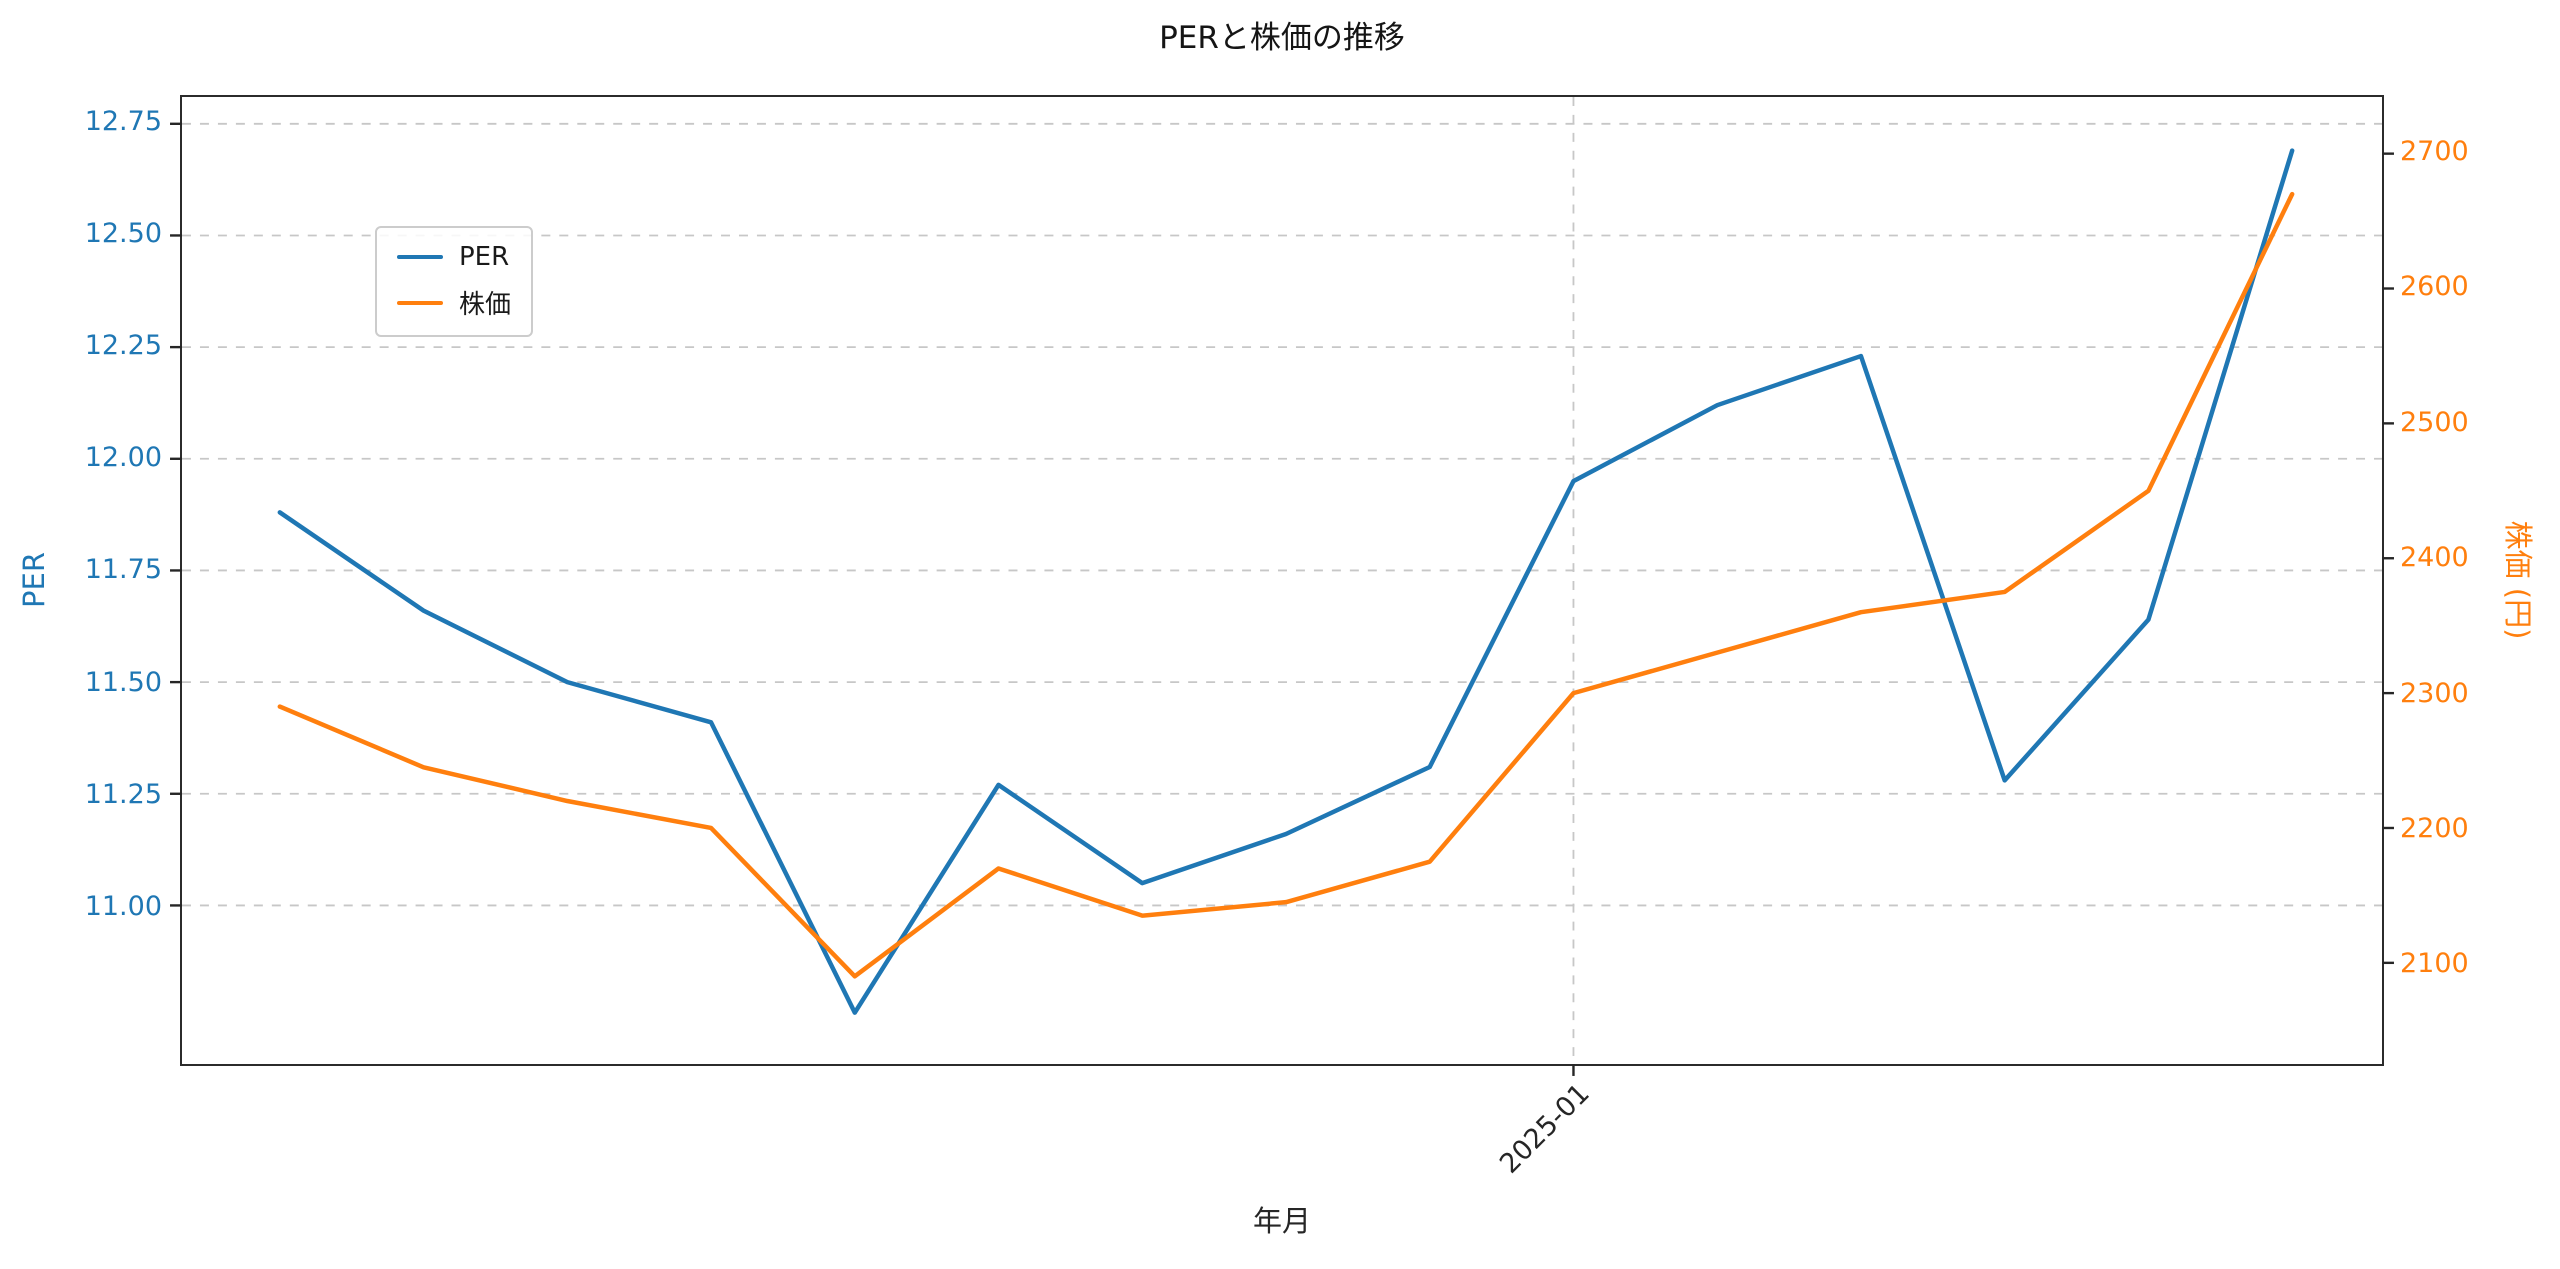 Image resolution: width=2560 pixels, height=1269 pixels. What do you see at coordinates (1282, 1221) in the screenshot?
I see `x-axis-label: 年月` at bounding box center [1282, 1221].